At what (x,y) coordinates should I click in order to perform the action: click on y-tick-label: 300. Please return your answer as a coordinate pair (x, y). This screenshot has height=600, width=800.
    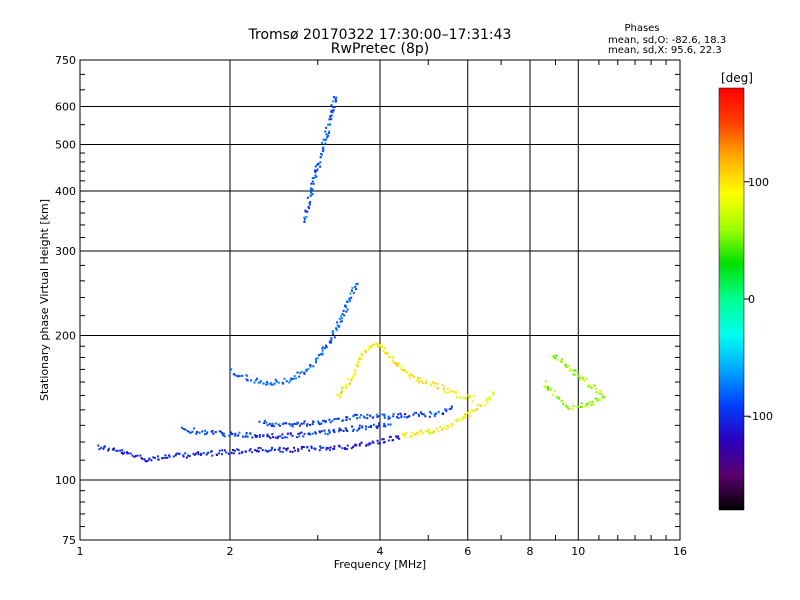
    Looking at the image, I should click on (65, 251).